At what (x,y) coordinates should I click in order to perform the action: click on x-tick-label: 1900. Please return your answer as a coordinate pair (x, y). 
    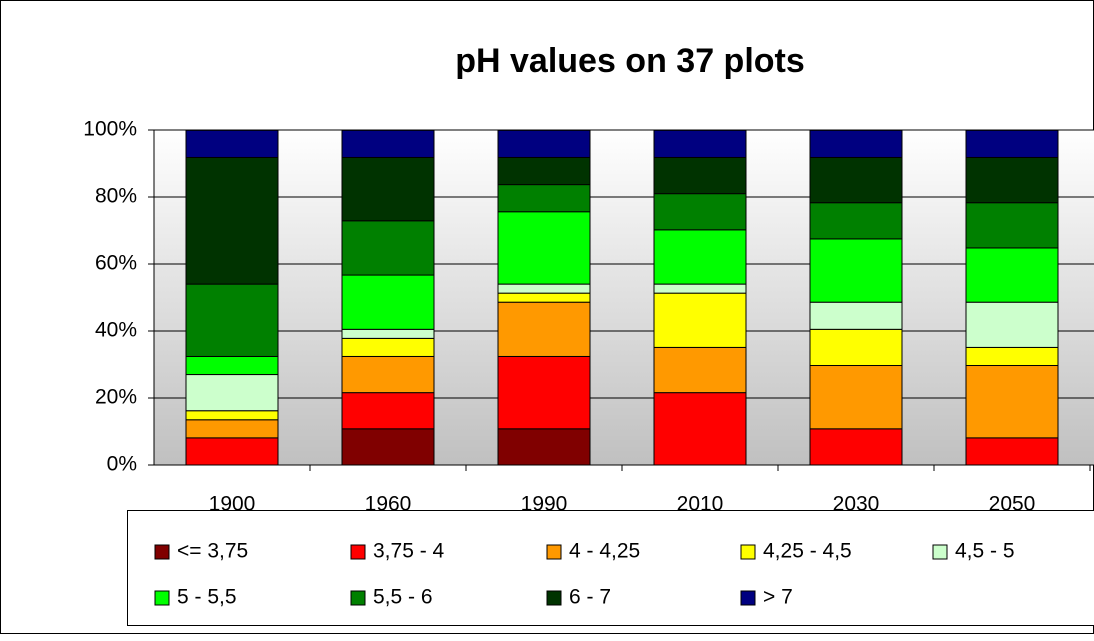
    Looking at the image, I should click on (232, 504).